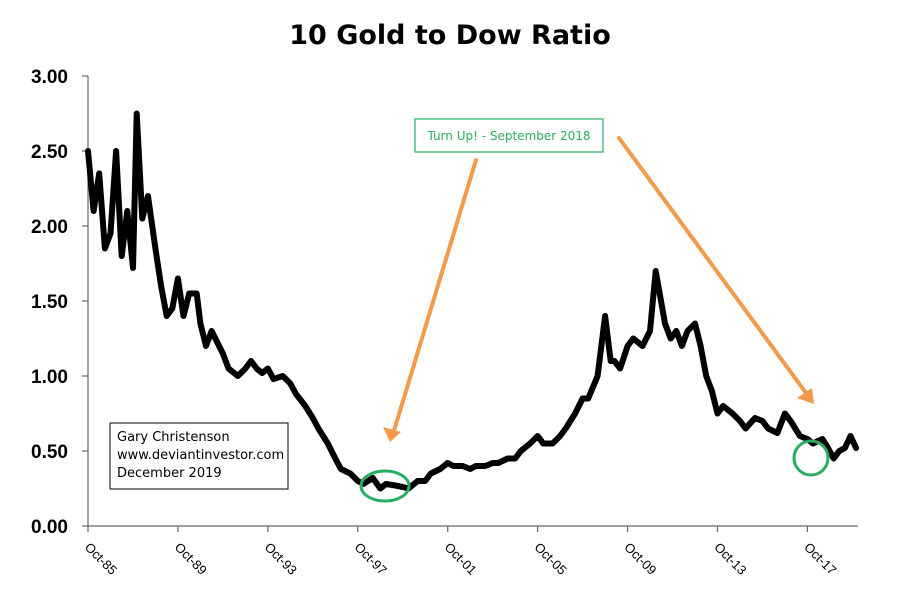  Describe the element at coordinates (385, 486) in the screenshot. I see `low-circle-left` at that location.